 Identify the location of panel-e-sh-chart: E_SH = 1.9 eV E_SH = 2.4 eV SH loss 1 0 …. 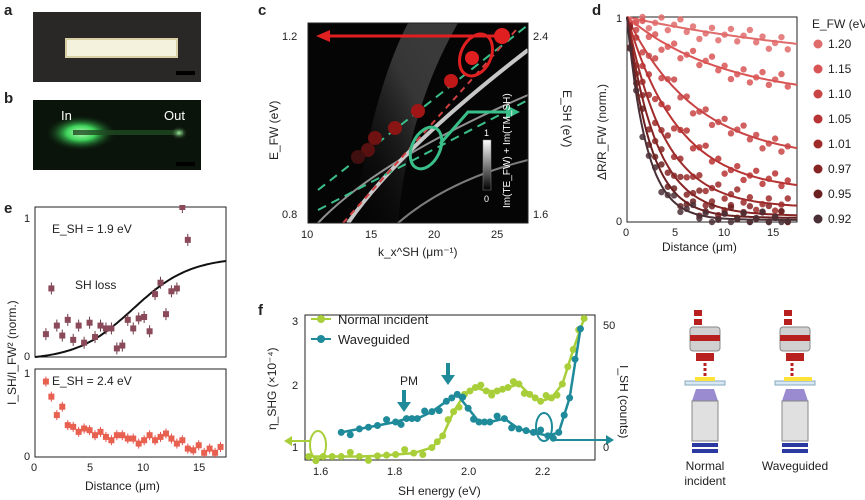
(116, 349).